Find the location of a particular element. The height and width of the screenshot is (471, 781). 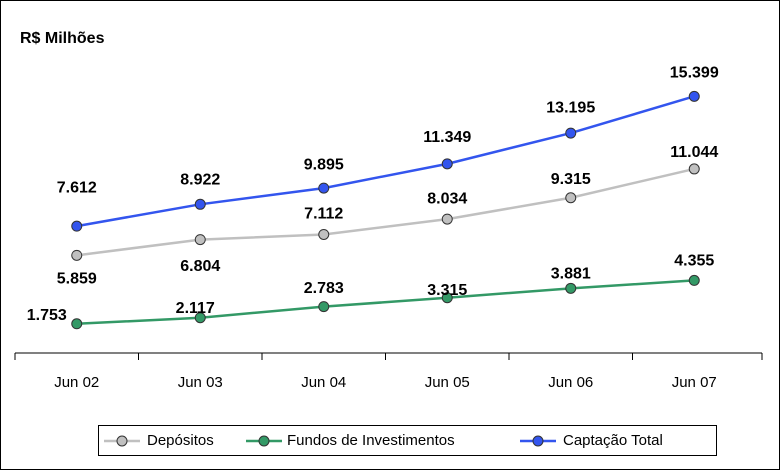

x-tick-label: Jun 07 is located at coordinates (694, 382).